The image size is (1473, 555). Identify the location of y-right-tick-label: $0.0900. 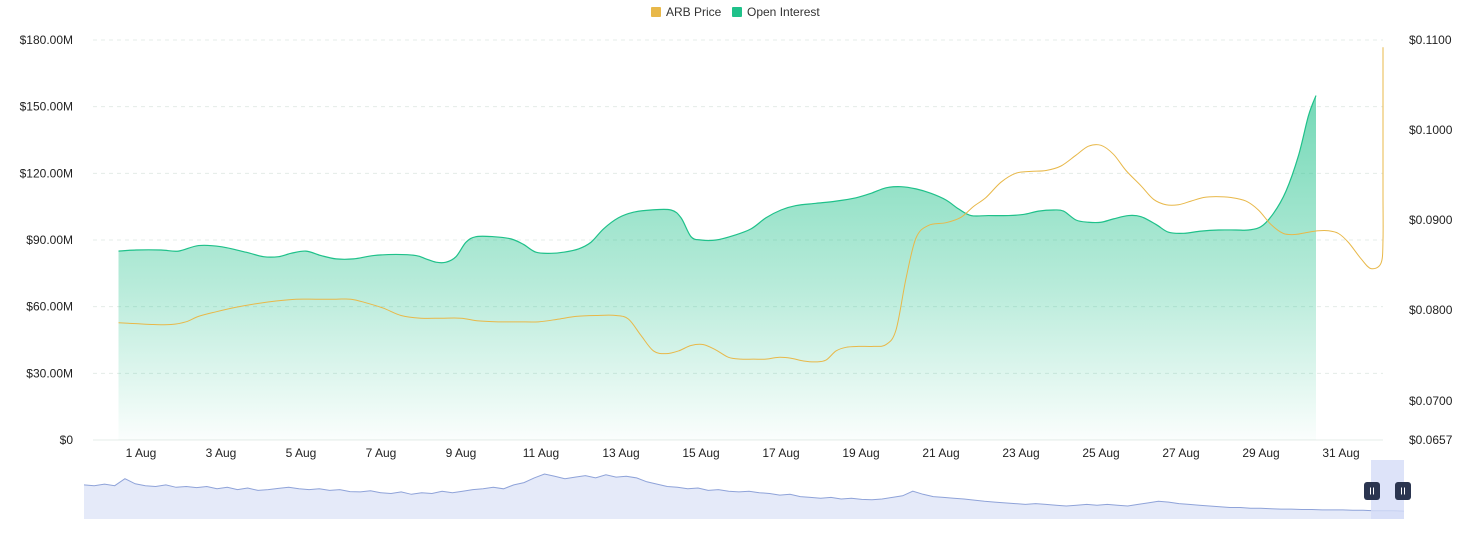
(1431, 220).